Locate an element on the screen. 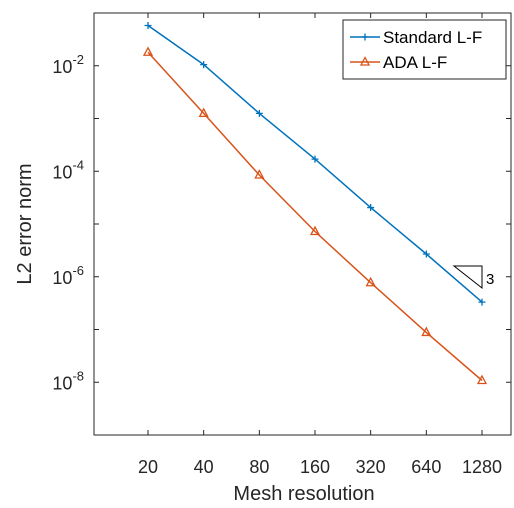  legend-label: Standard L-F is located at coordinates (432, 37).